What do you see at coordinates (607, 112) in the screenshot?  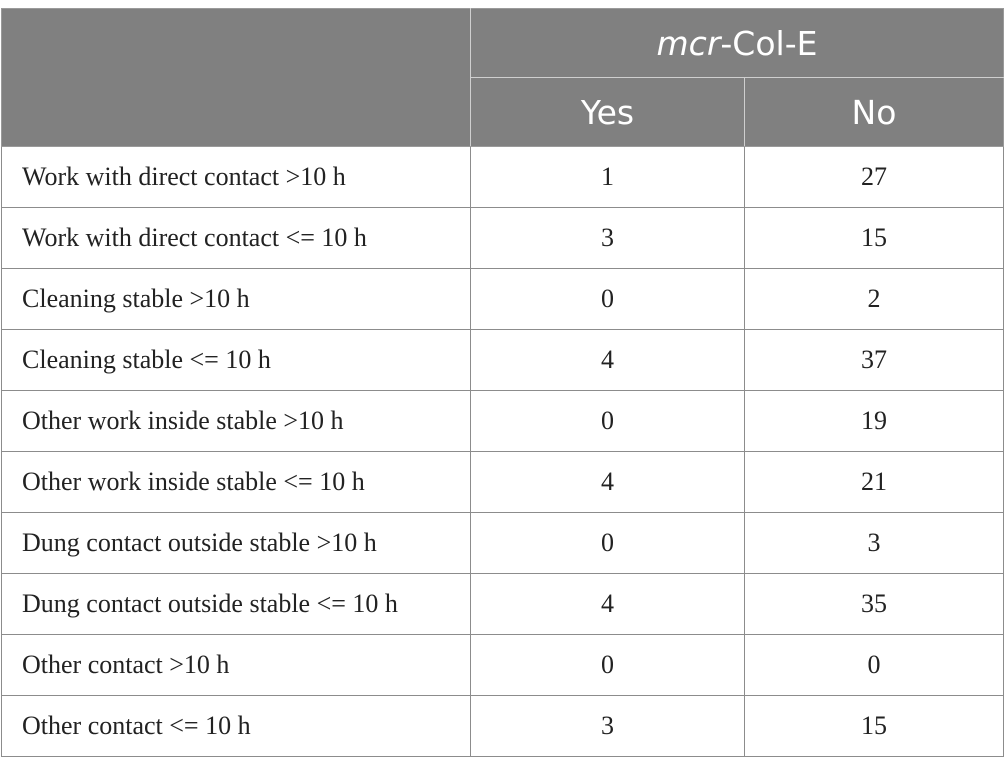 I see `header-col-yes: Yes` at bounding box center [607, 112].